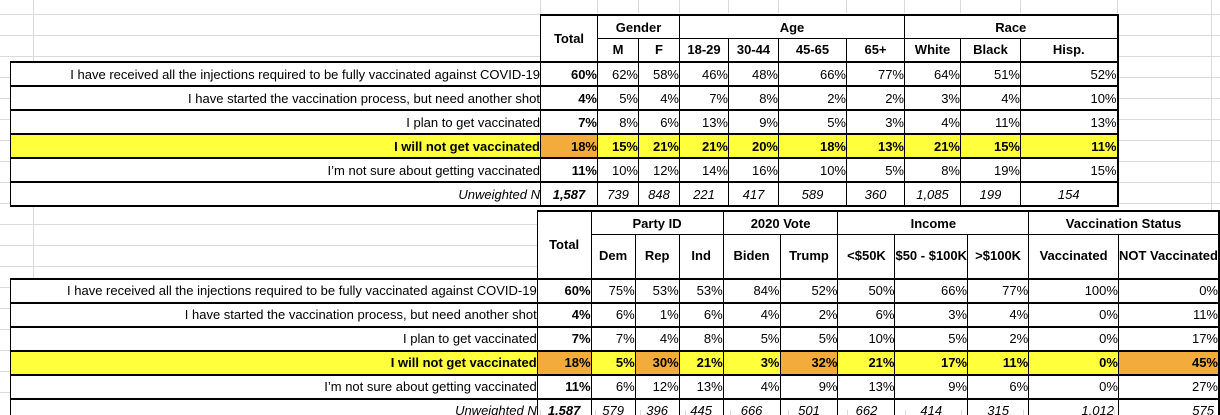  Describe the element at coordinates (701, 257) in the screenshot. I see `column-header-ind: Ind` at that location.